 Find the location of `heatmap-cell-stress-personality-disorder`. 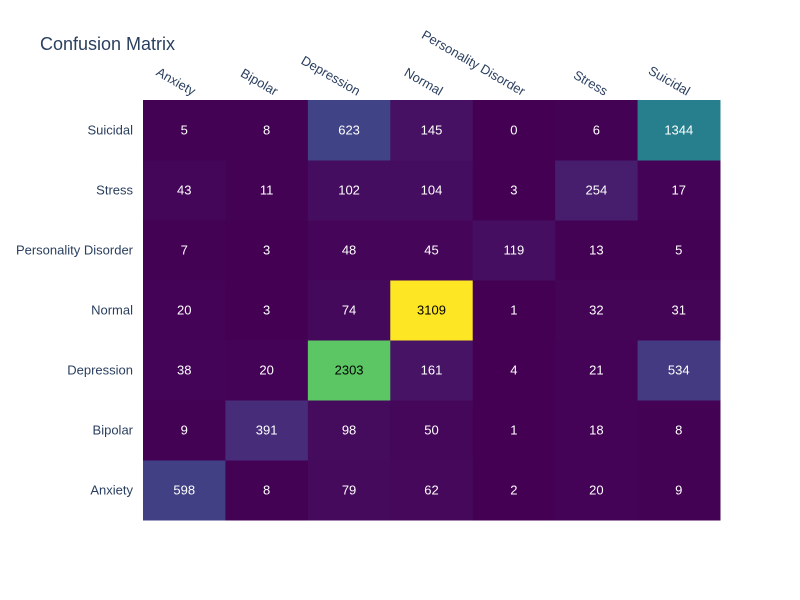

heatmap-cell-stress-personality-disorder is located at coordinates (514, 190).